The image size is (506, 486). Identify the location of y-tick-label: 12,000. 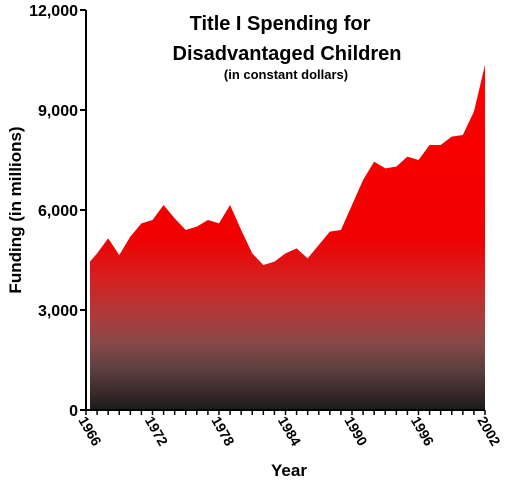
(53, 11).